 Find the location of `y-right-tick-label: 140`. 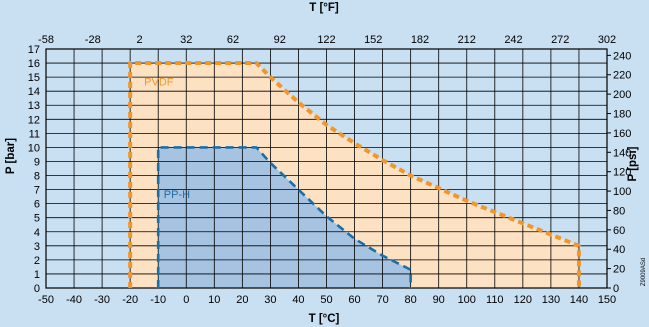

y-right-tick-label: 140 is located at coordinates (622, 153).